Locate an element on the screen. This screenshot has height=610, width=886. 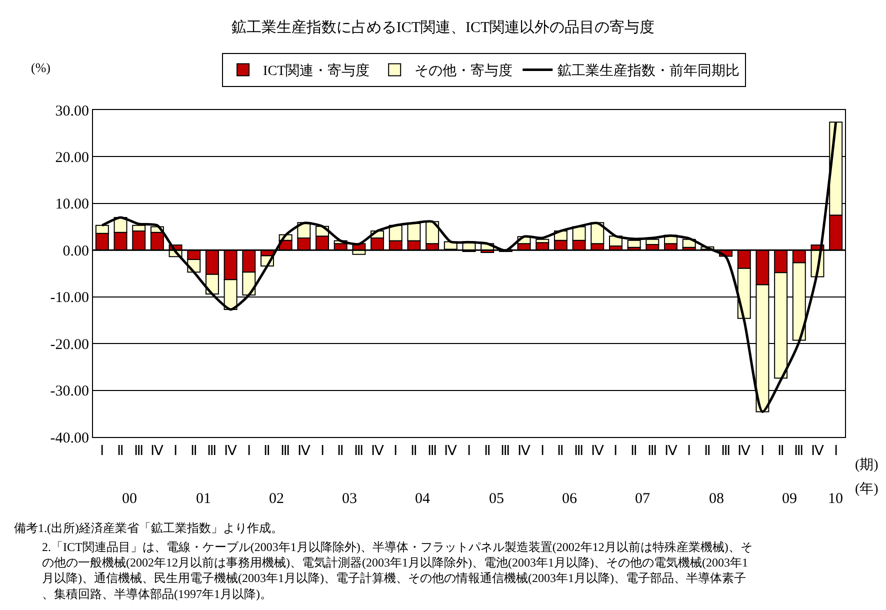
text: (期) is located at coordinates (867, 465).